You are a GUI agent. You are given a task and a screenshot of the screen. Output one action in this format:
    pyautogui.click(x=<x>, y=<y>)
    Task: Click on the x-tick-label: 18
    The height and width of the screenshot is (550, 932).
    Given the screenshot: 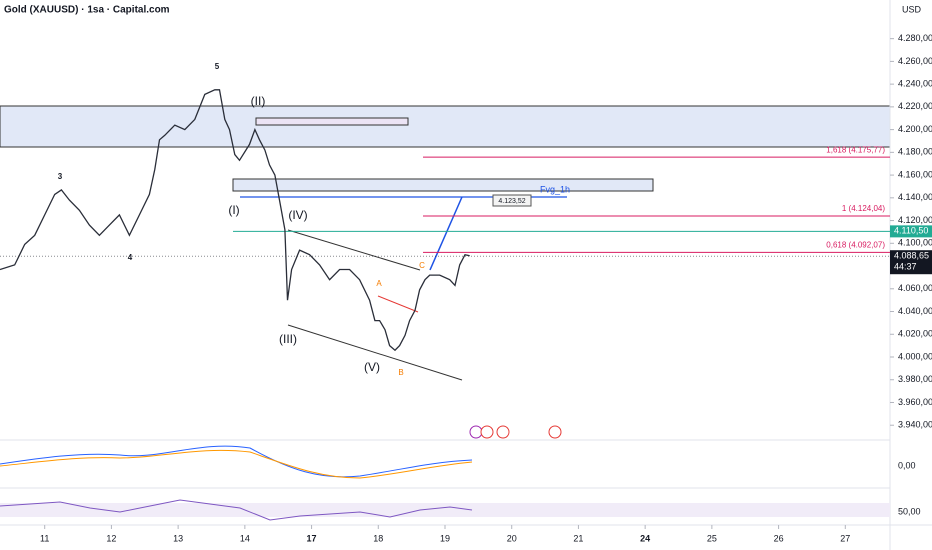 What is the action you would take?
    pyautogui.click(x=378, y=538)
    